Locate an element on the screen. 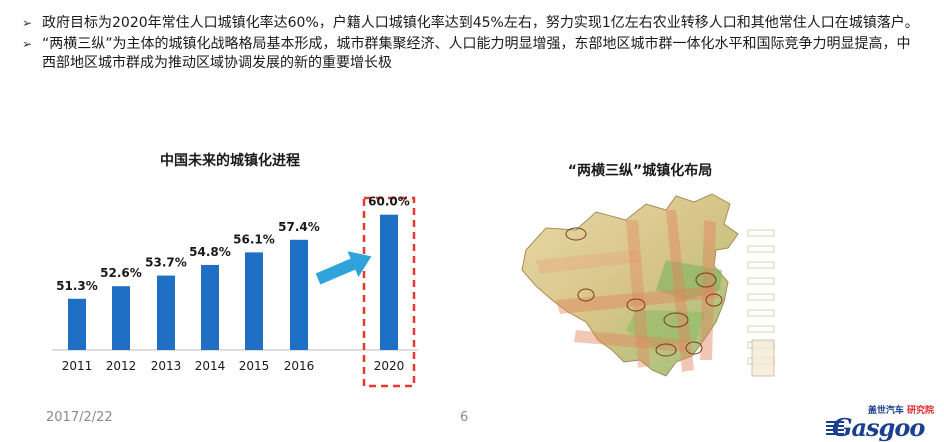 The height and width of the screenshot is (442, 944). logo-wordmark: Gasgoo is located at coordinates (878, 427).